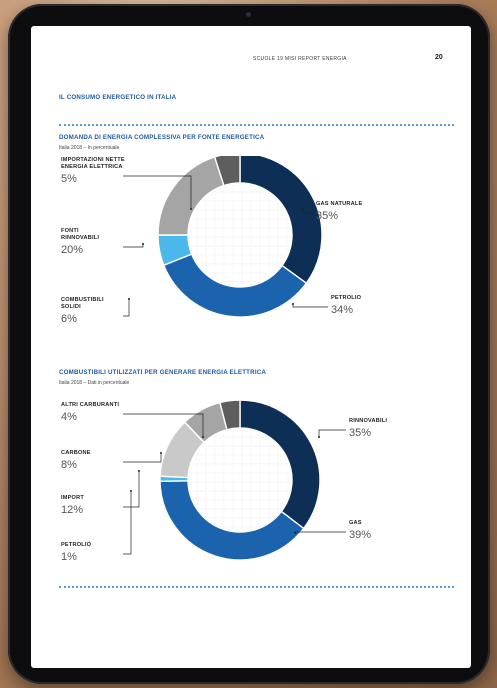 Image resolution: width=497 pixels, height=688 pixels. Describe the element at coordinates (69, 179) in the screenshot. I see `slice-value-label: 5%` at that location.